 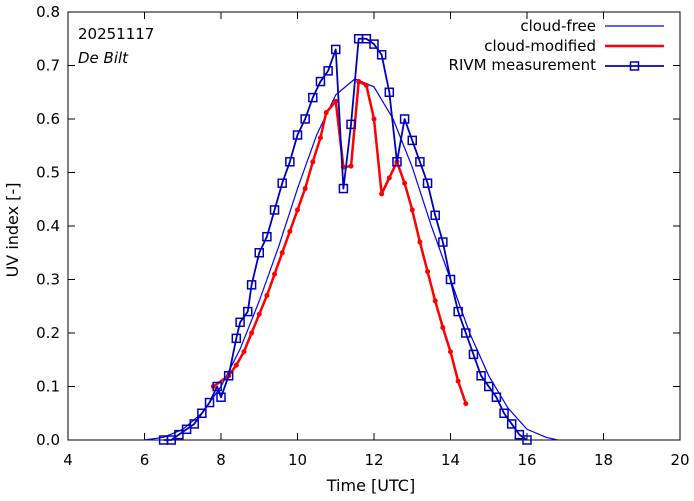 What do you see at coordinates (48, 12) in the screenshot?
I see `y-tick-label: 0.8` at bounding box center [48, 12].